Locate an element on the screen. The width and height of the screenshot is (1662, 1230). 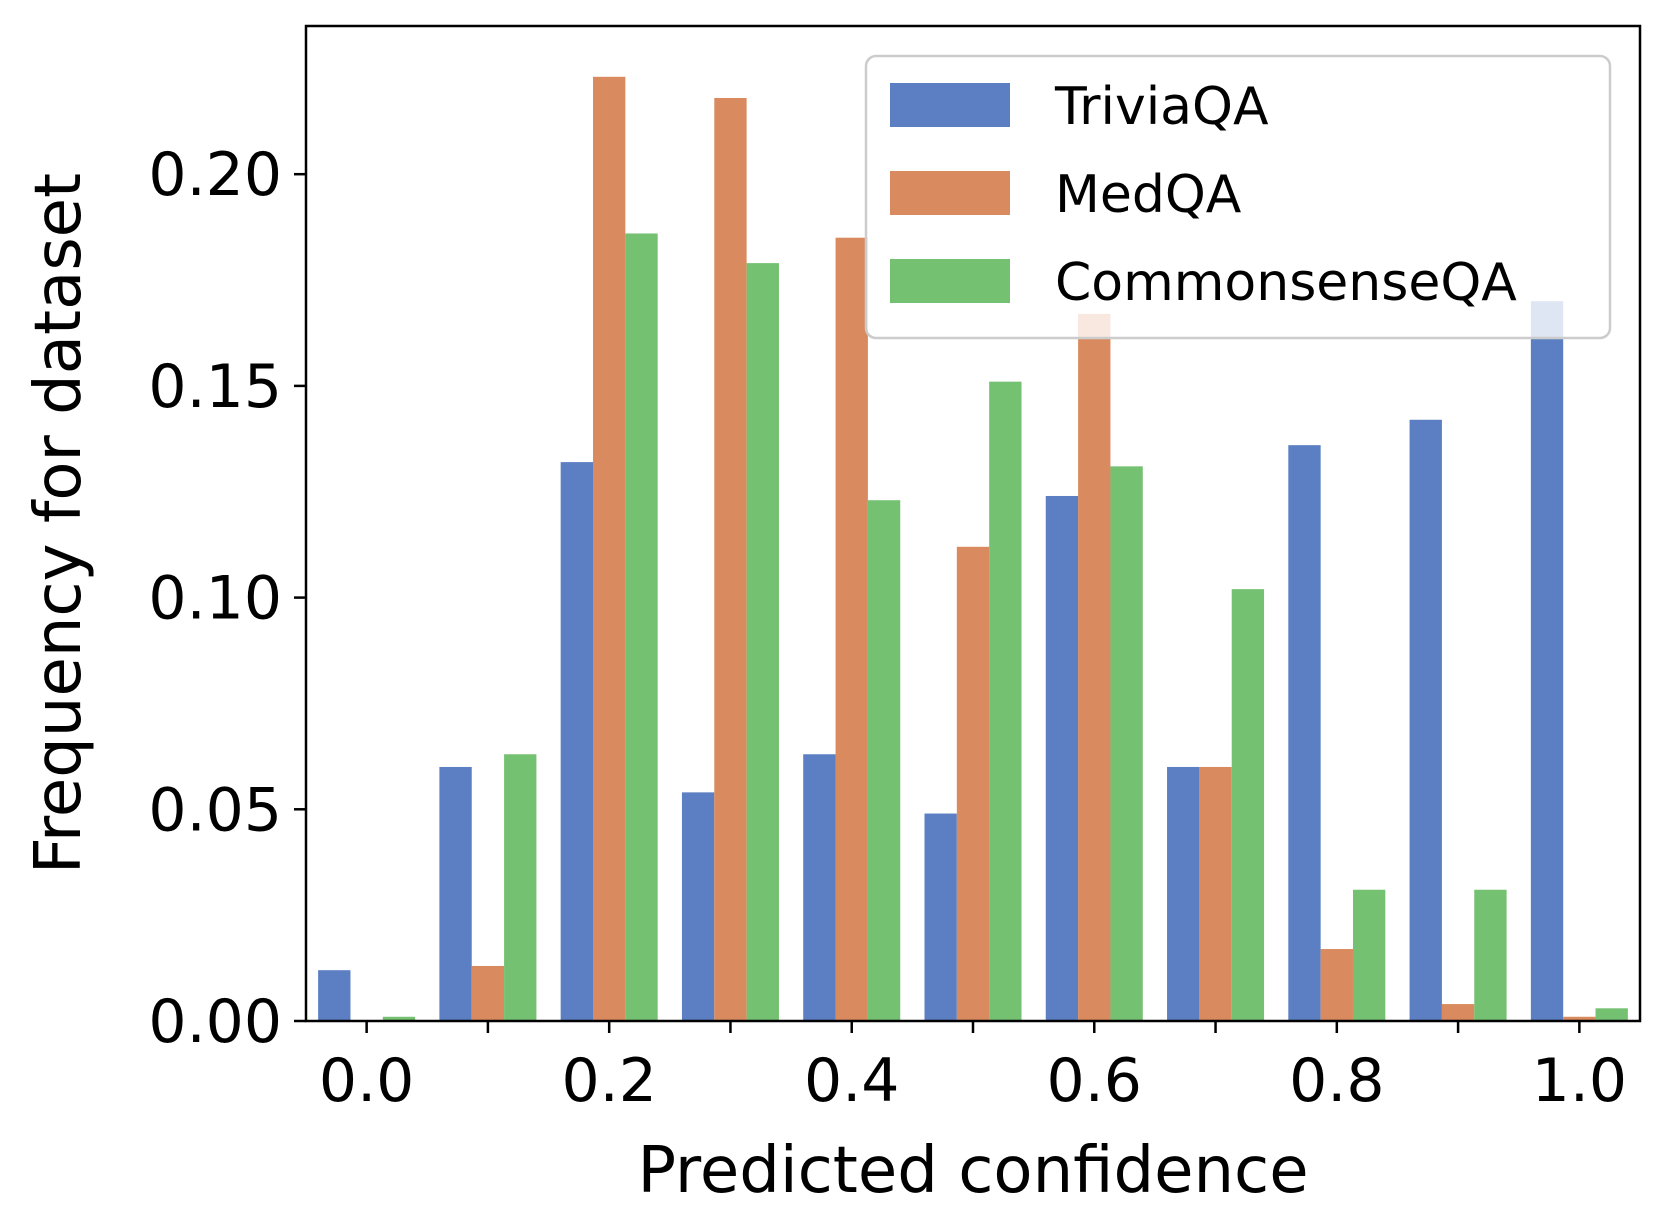
legend-box is located at coordinates (1238, 197).